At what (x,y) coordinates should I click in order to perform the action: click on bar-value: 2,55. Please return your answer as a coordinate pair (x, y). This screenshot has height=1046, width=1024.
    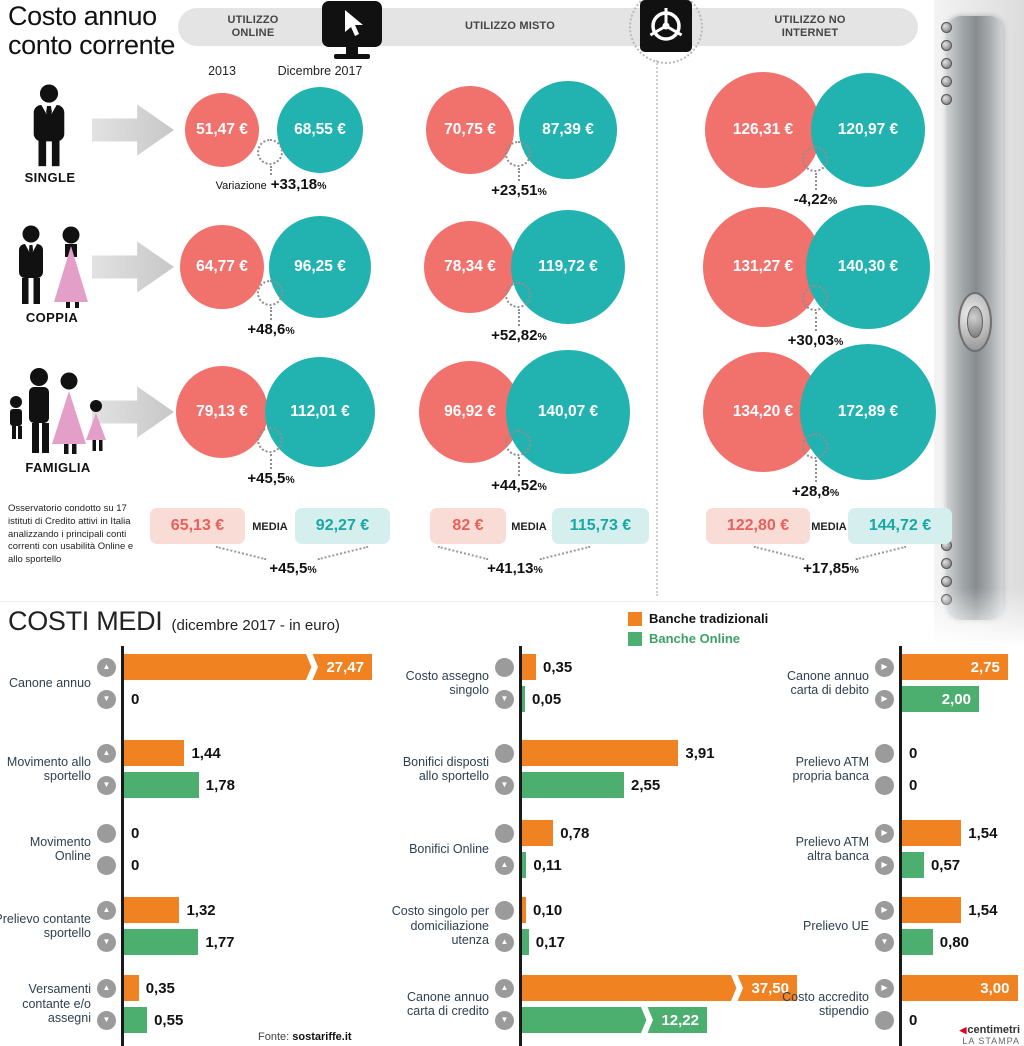
    Looking at the image, I should click on (646, 785).